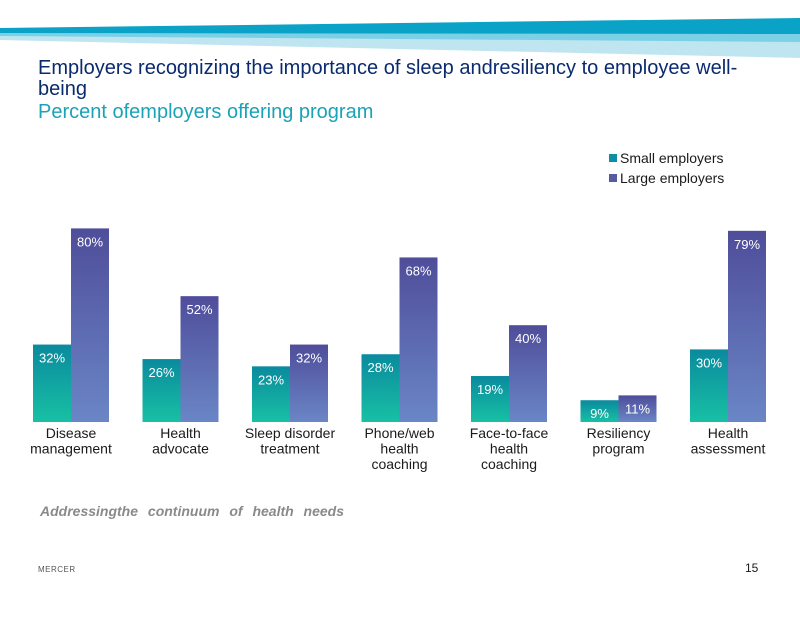  What do you see at coordinates (309, 358) in the screenshot?
I see `data-label-large-2: 32%` at bounding box center [309, 358].